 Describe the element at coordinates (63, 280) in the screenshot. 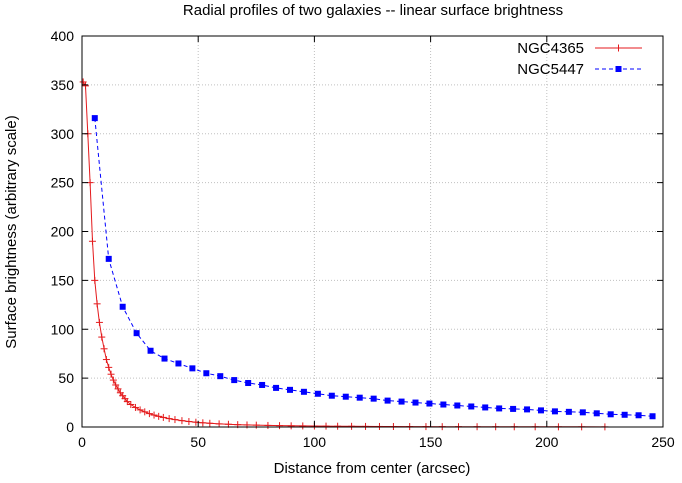

I see `y-tick-label: 150` at that location.